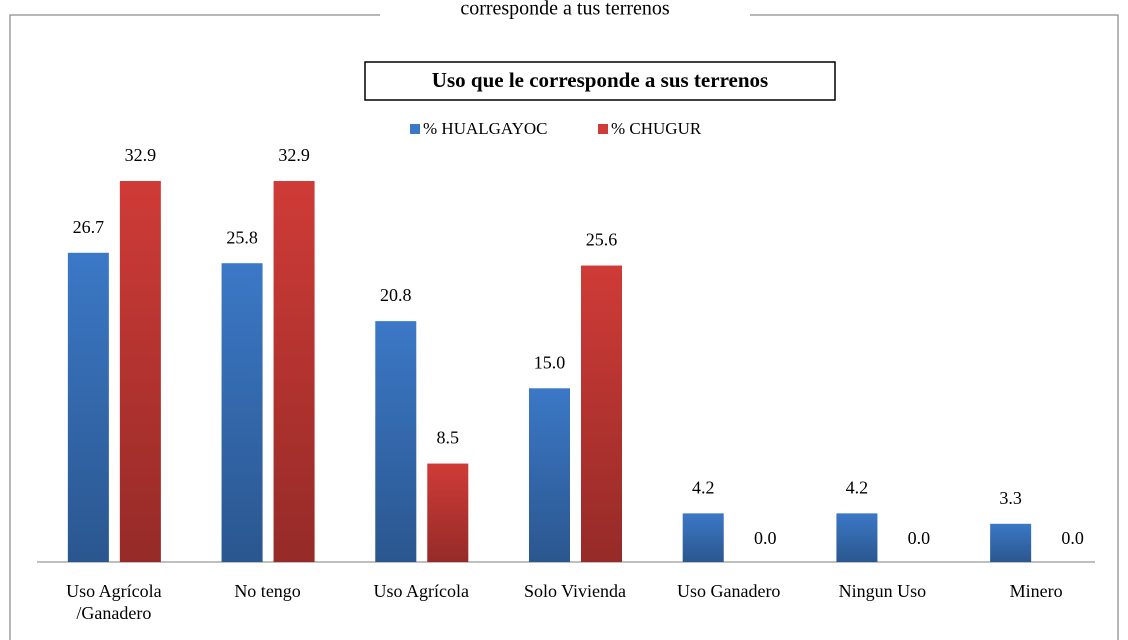 The width and height of the screenshot is (1128, 640). Describe the element at coordinates (1010, 498) in the screenshot. I see `data-label: 3.3` at that location.